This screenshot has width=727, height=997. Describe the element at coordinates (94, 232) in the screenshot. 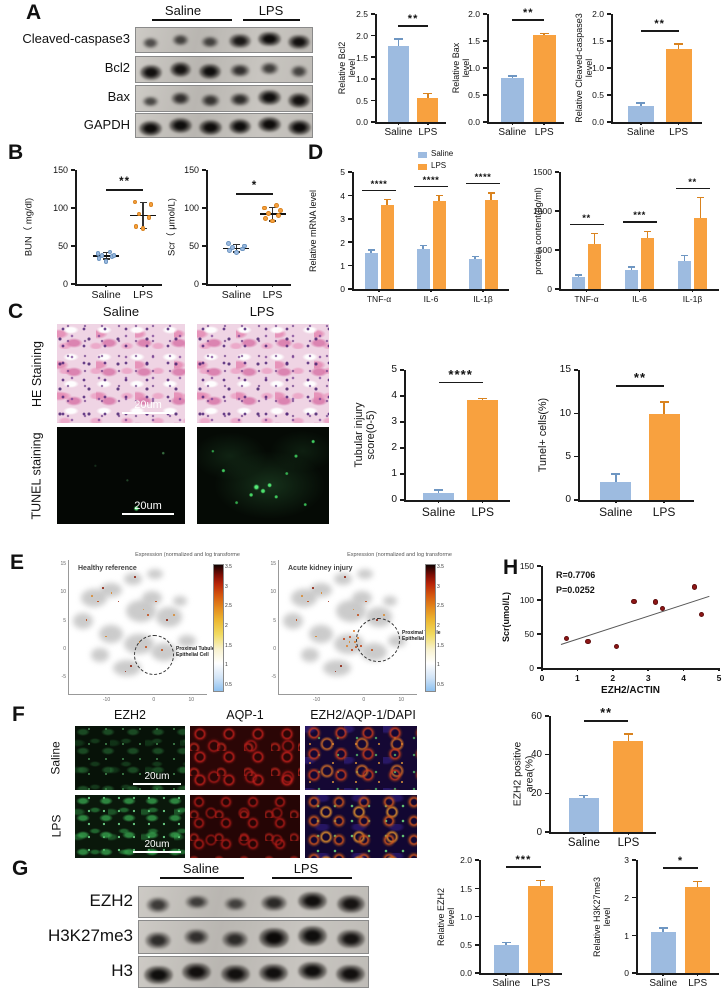

I see `chart-bun: 0 50 100 150 BUN（ mg/dl) Saline LPS **` at that location.